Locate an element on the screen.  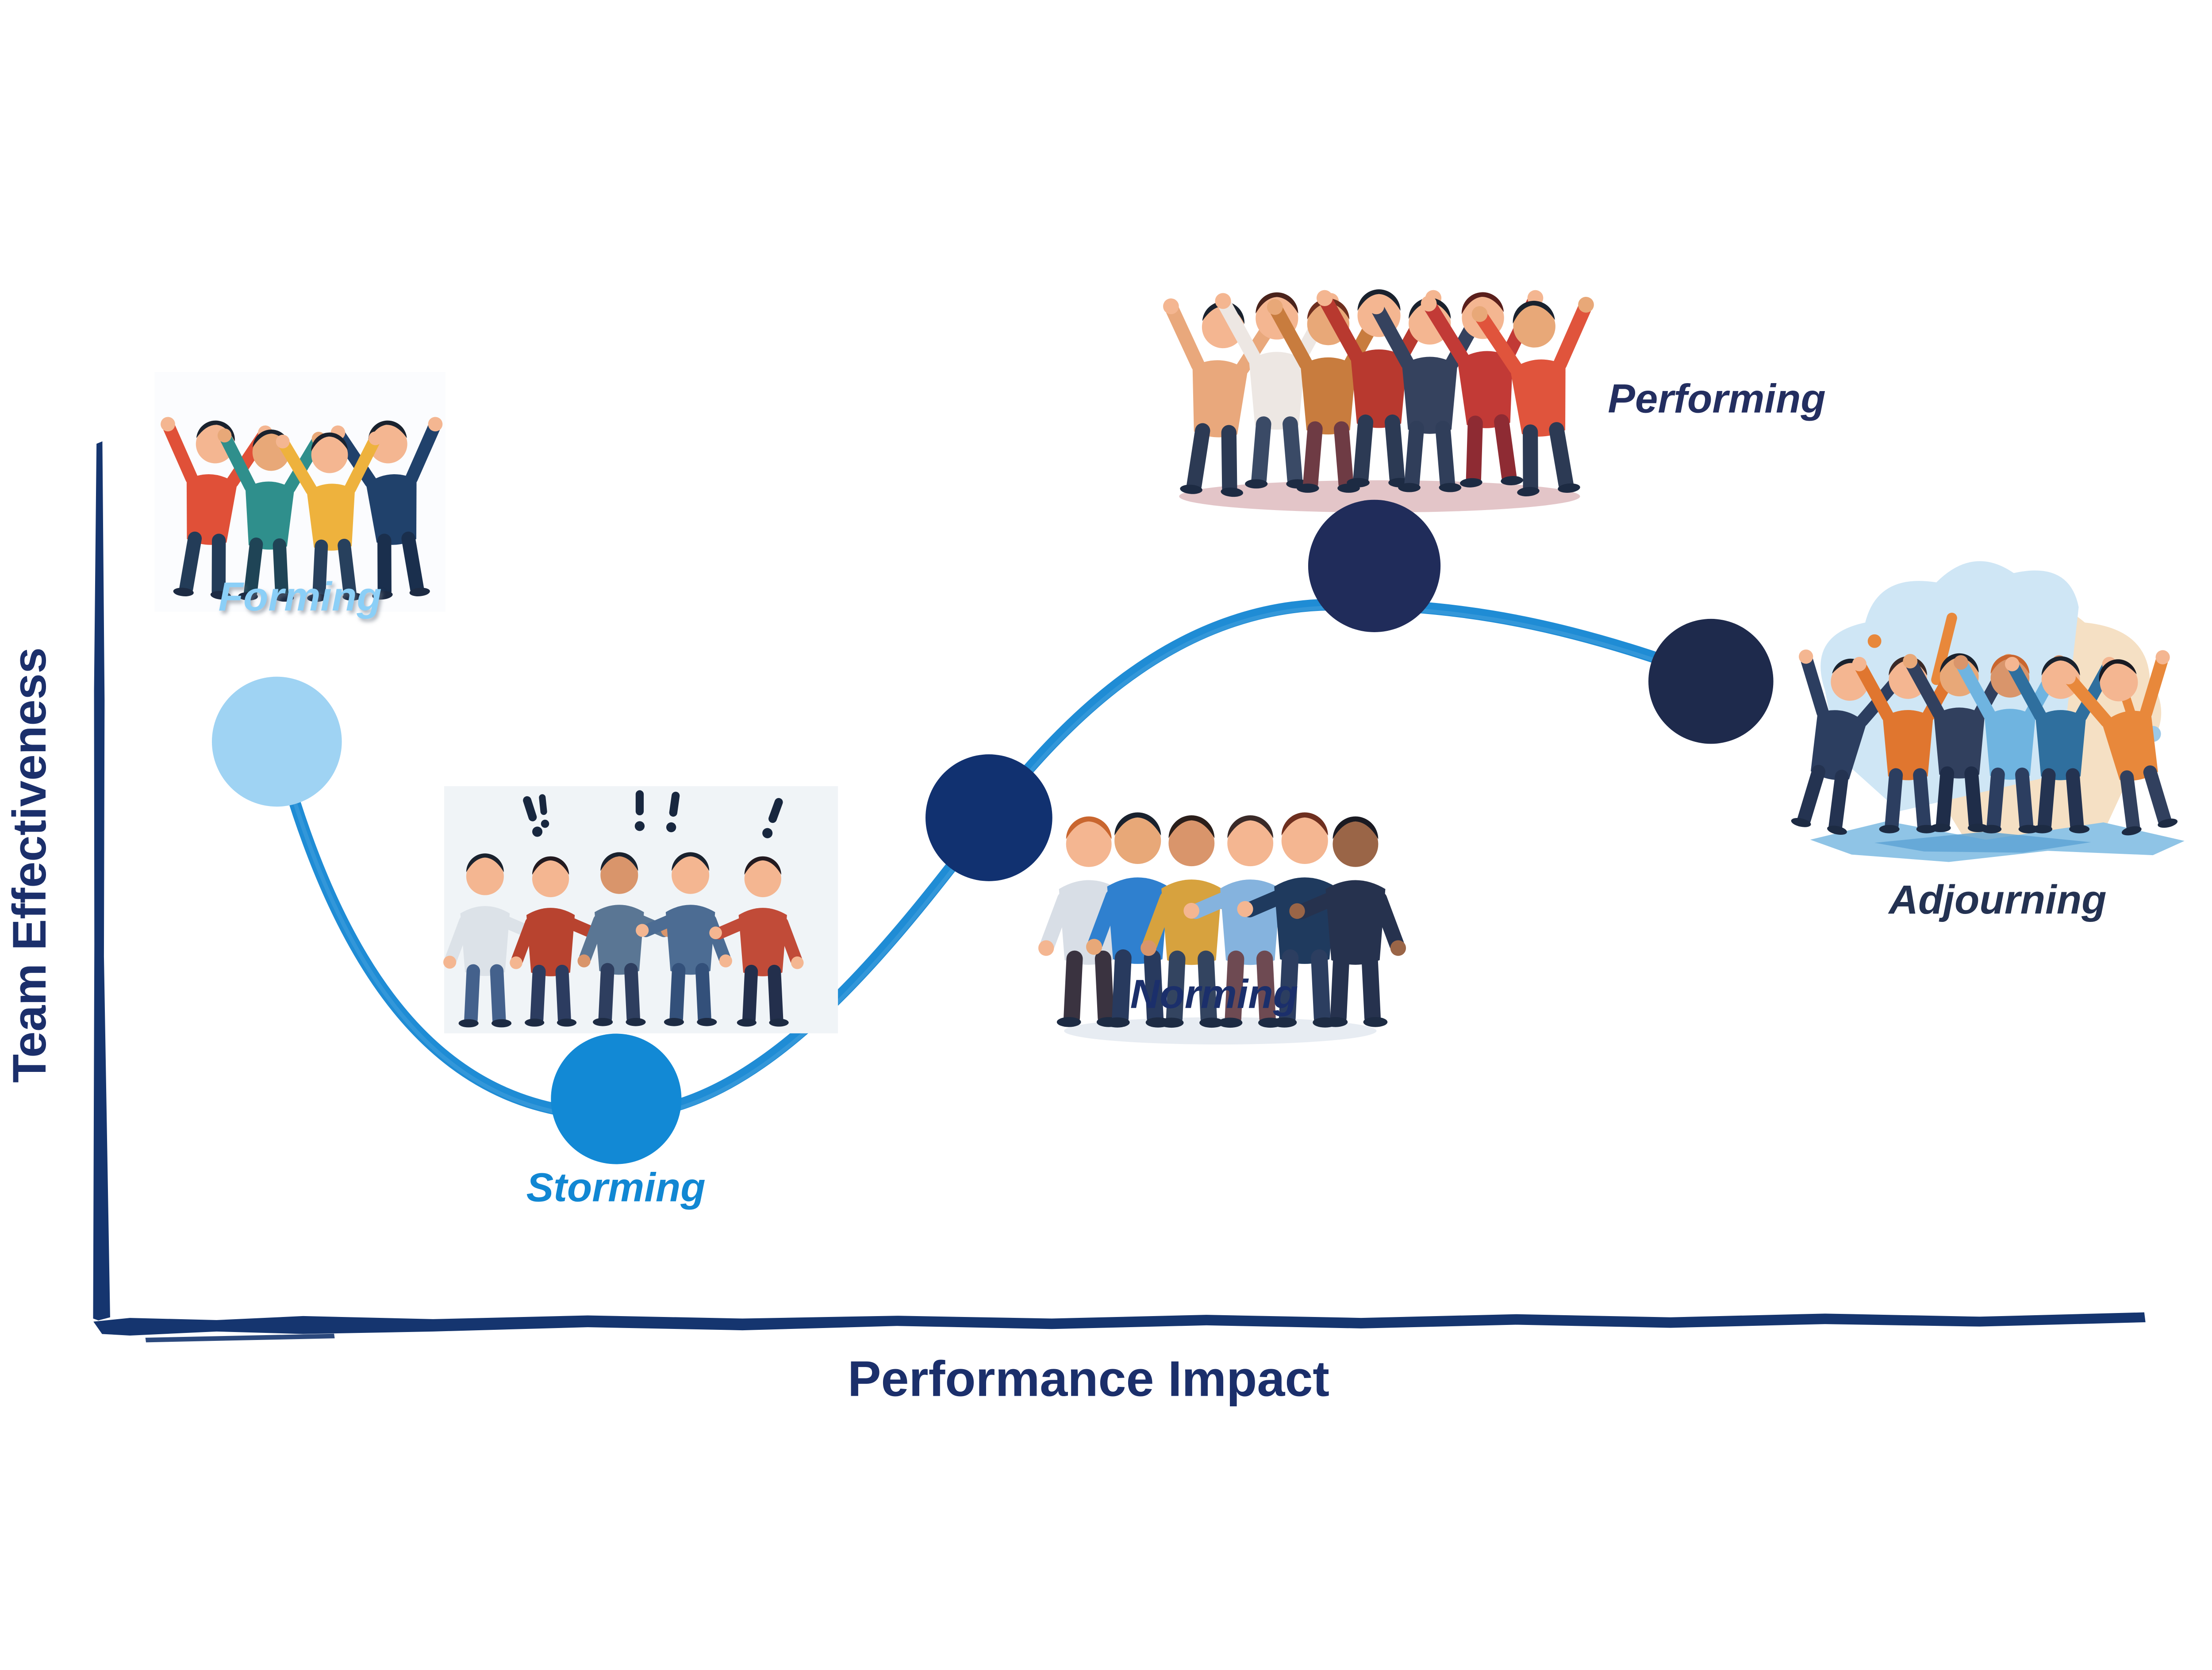
x-axis-line-overstroke is located at coordinates (240, 1337).